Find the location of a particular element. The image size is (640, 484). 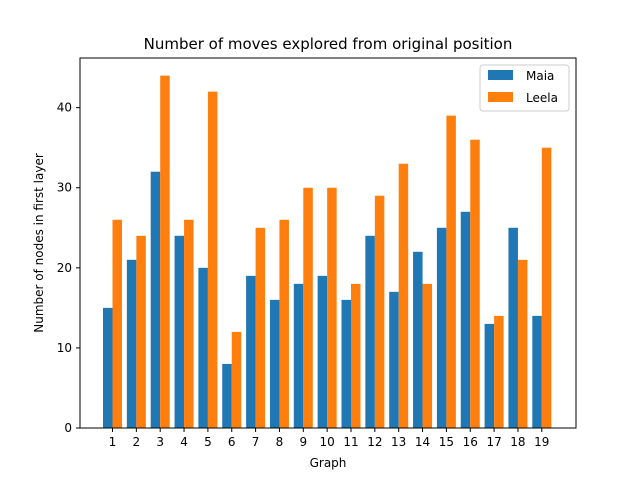

legend: Maia Leela is located at coordinates (524, 88).